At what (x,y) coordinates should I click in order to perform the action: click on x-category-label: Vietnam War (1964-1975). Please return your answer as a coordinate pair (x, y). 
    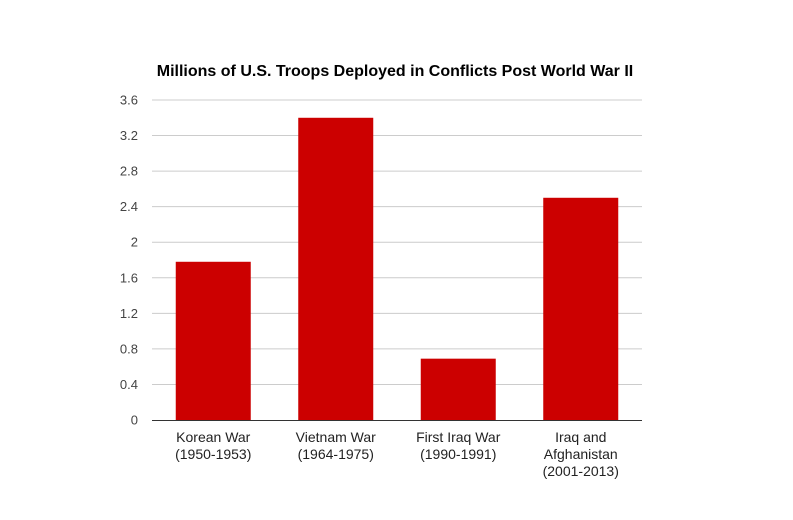
    Looking at the image, I should click on (336, 445).